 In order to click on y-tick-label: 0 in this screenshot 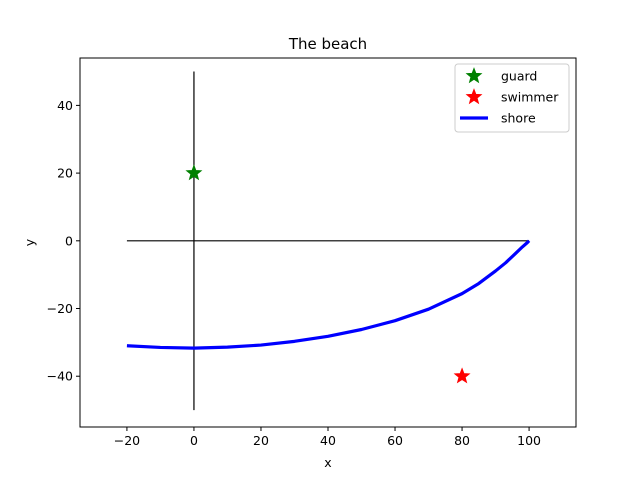, I will do `click(69, 240)`.